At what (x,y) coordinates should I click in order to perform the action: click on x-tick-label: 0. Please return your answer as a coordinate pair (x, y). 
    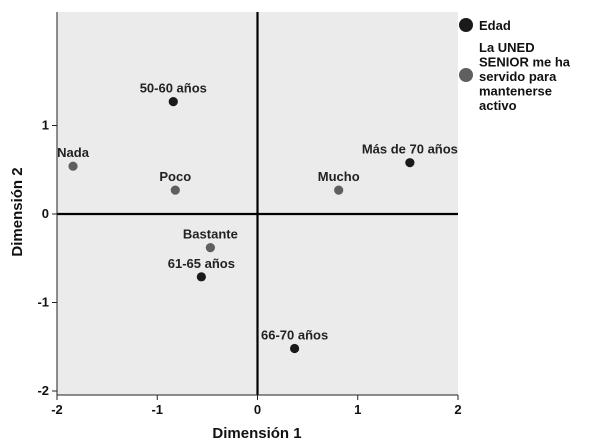
    Looking at the image, I should click on (257, 409).